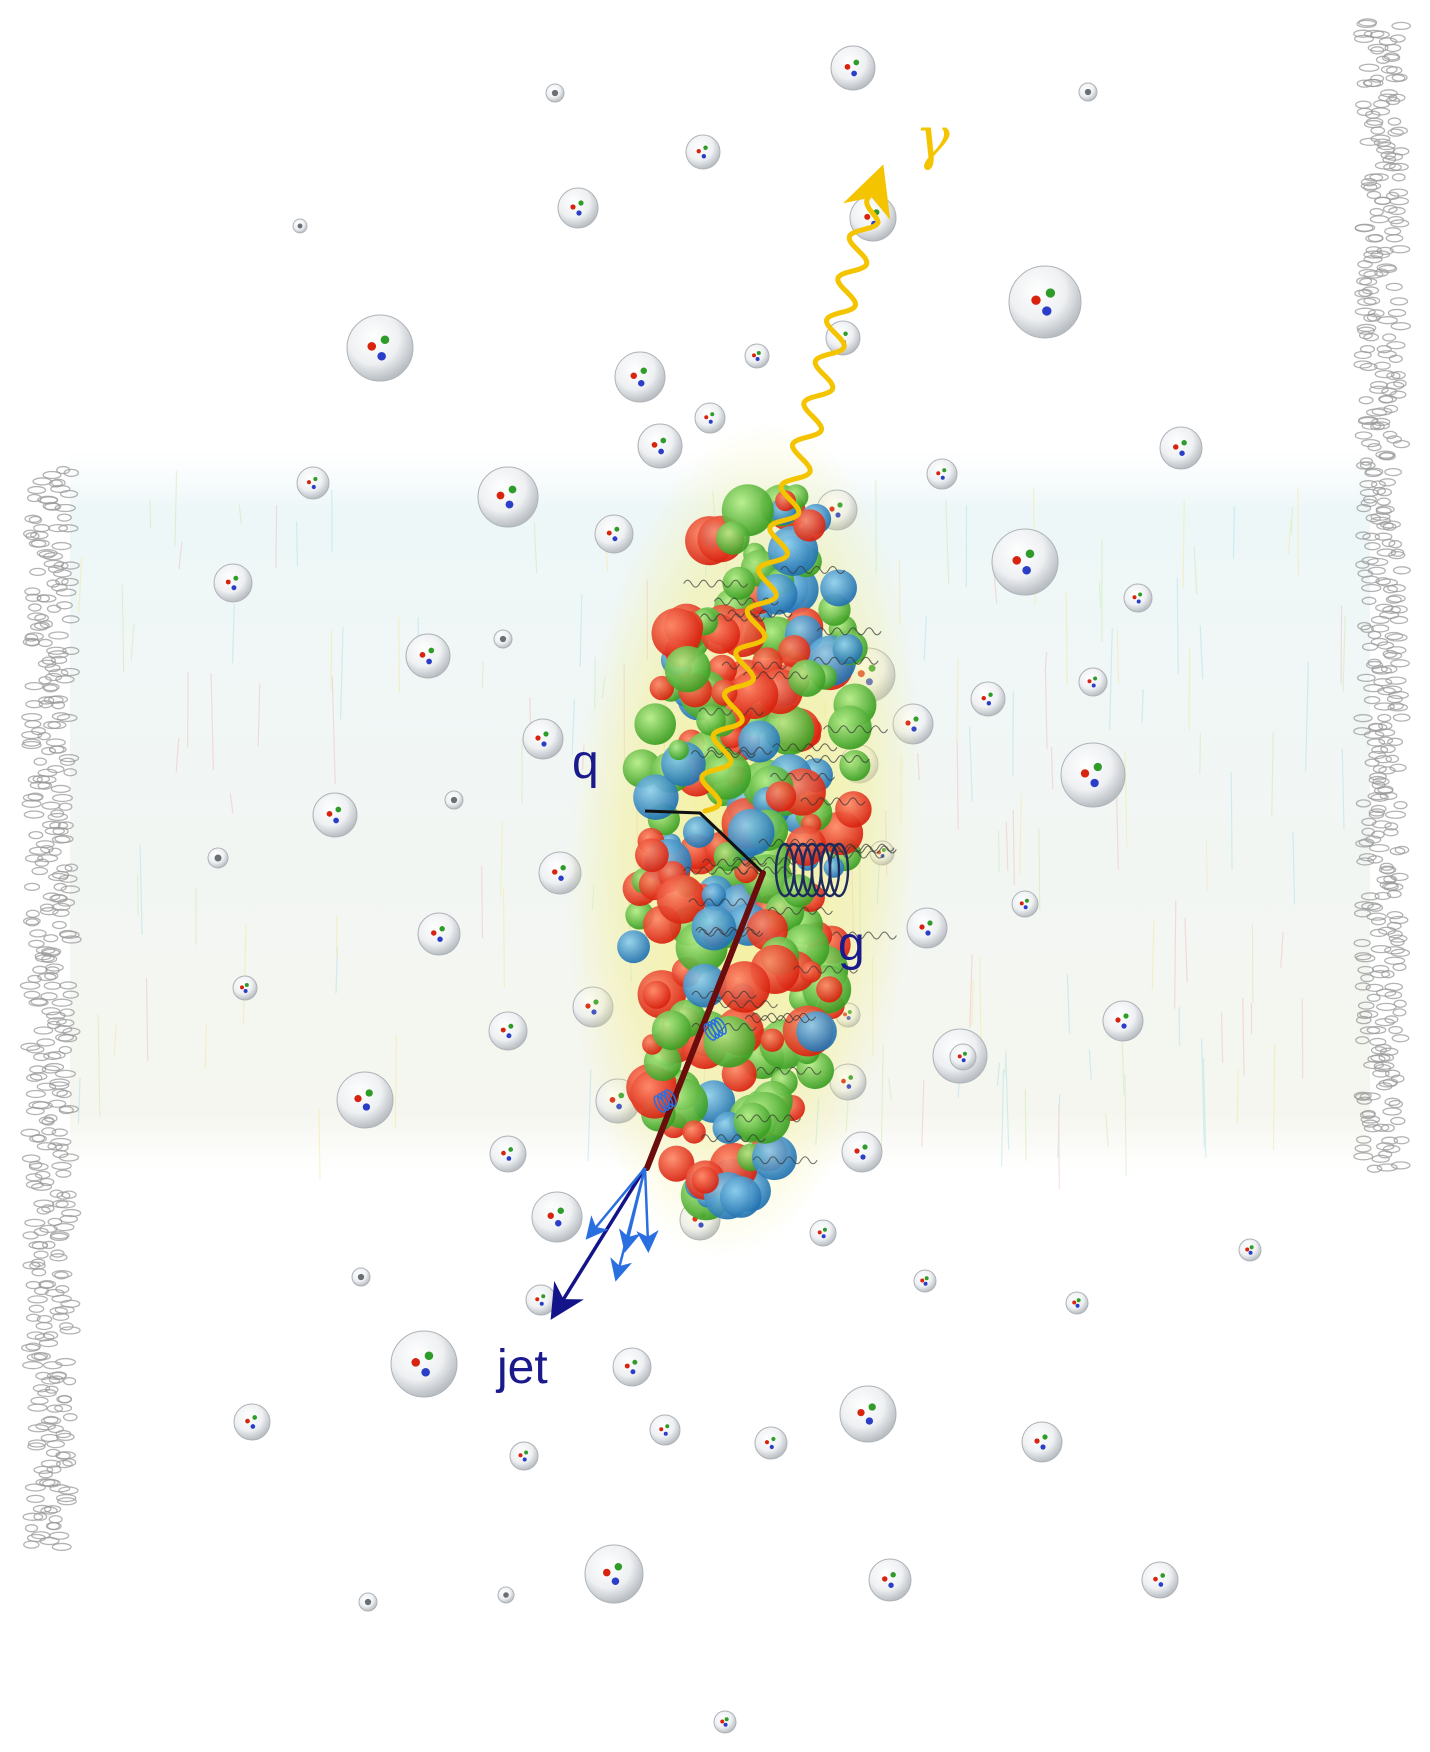  I want to click on radiated-gluon-loop, so click(670, 1098).